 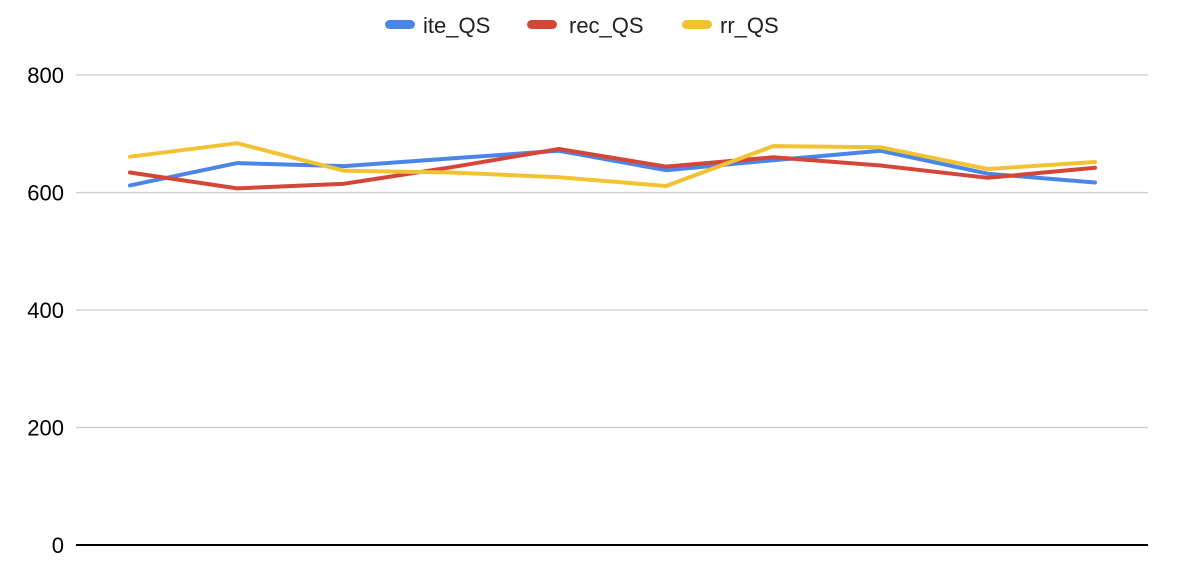 I want to click on series-line-rec_QS, so click(x=612, y=169).